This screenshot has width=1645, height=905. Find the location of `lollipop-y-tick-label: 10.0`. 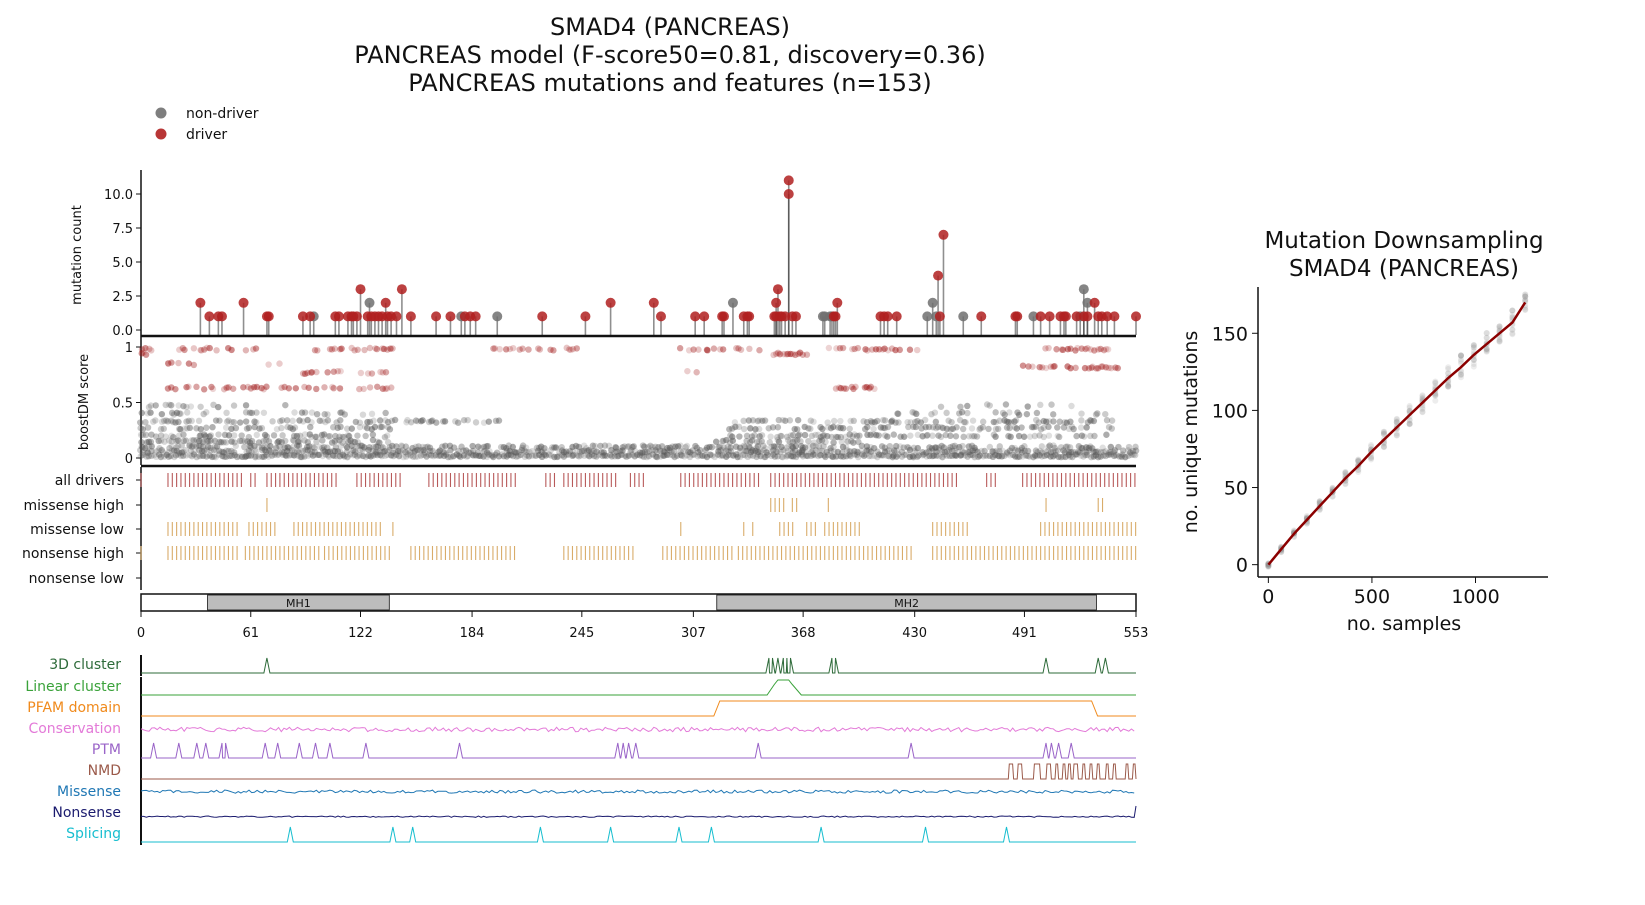

lollipop-y-tick-label: 10.0 is located at coordinates (118, 195).